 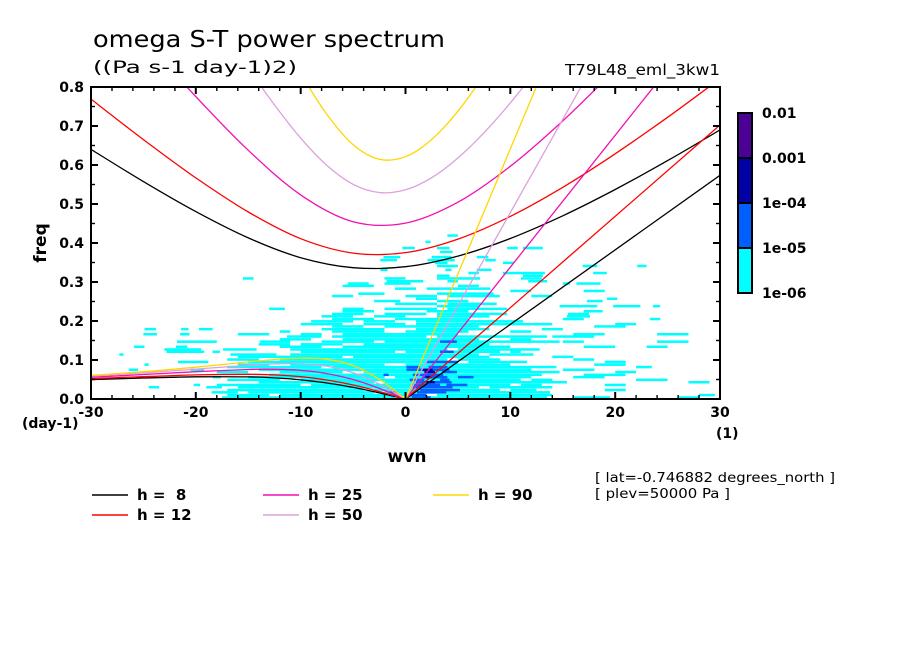 I want to click on kelvin-curve-h50, so click(x=493, y=243).